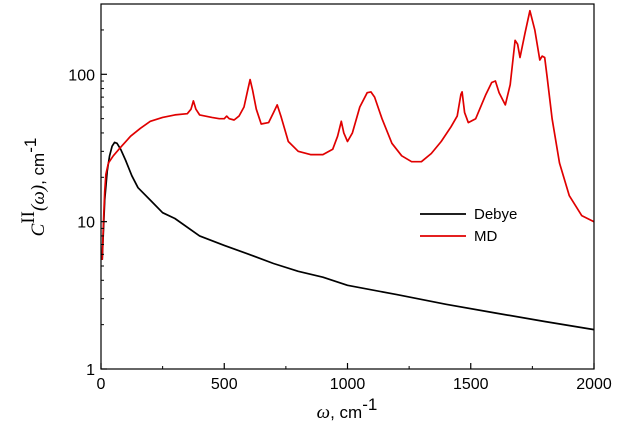  Describe the element at coordinates (224, 384) in the screenshot. I see `x-tick-label: 500` at that location.